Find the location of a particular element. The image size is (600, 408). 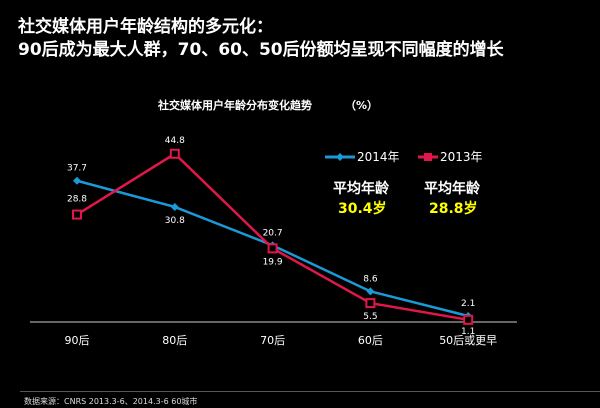

slide-title-line1: 社交媒体用户年龄结构的多元化： is located at coordinates (145, 27).